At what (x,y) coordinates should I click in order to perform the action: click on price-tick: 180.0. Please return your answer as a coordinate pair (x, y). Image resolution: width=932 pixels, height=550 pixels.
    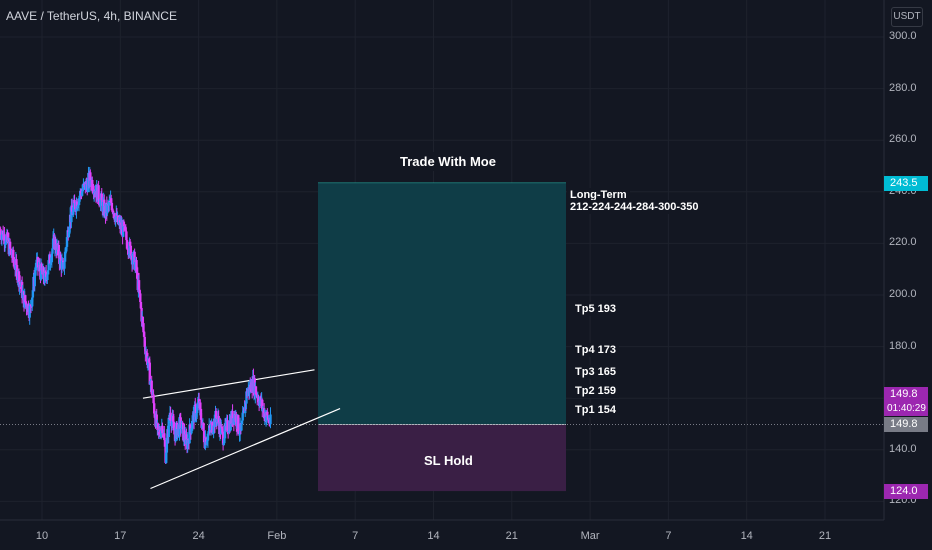
    Looking at the image, I should click on (903, 345).